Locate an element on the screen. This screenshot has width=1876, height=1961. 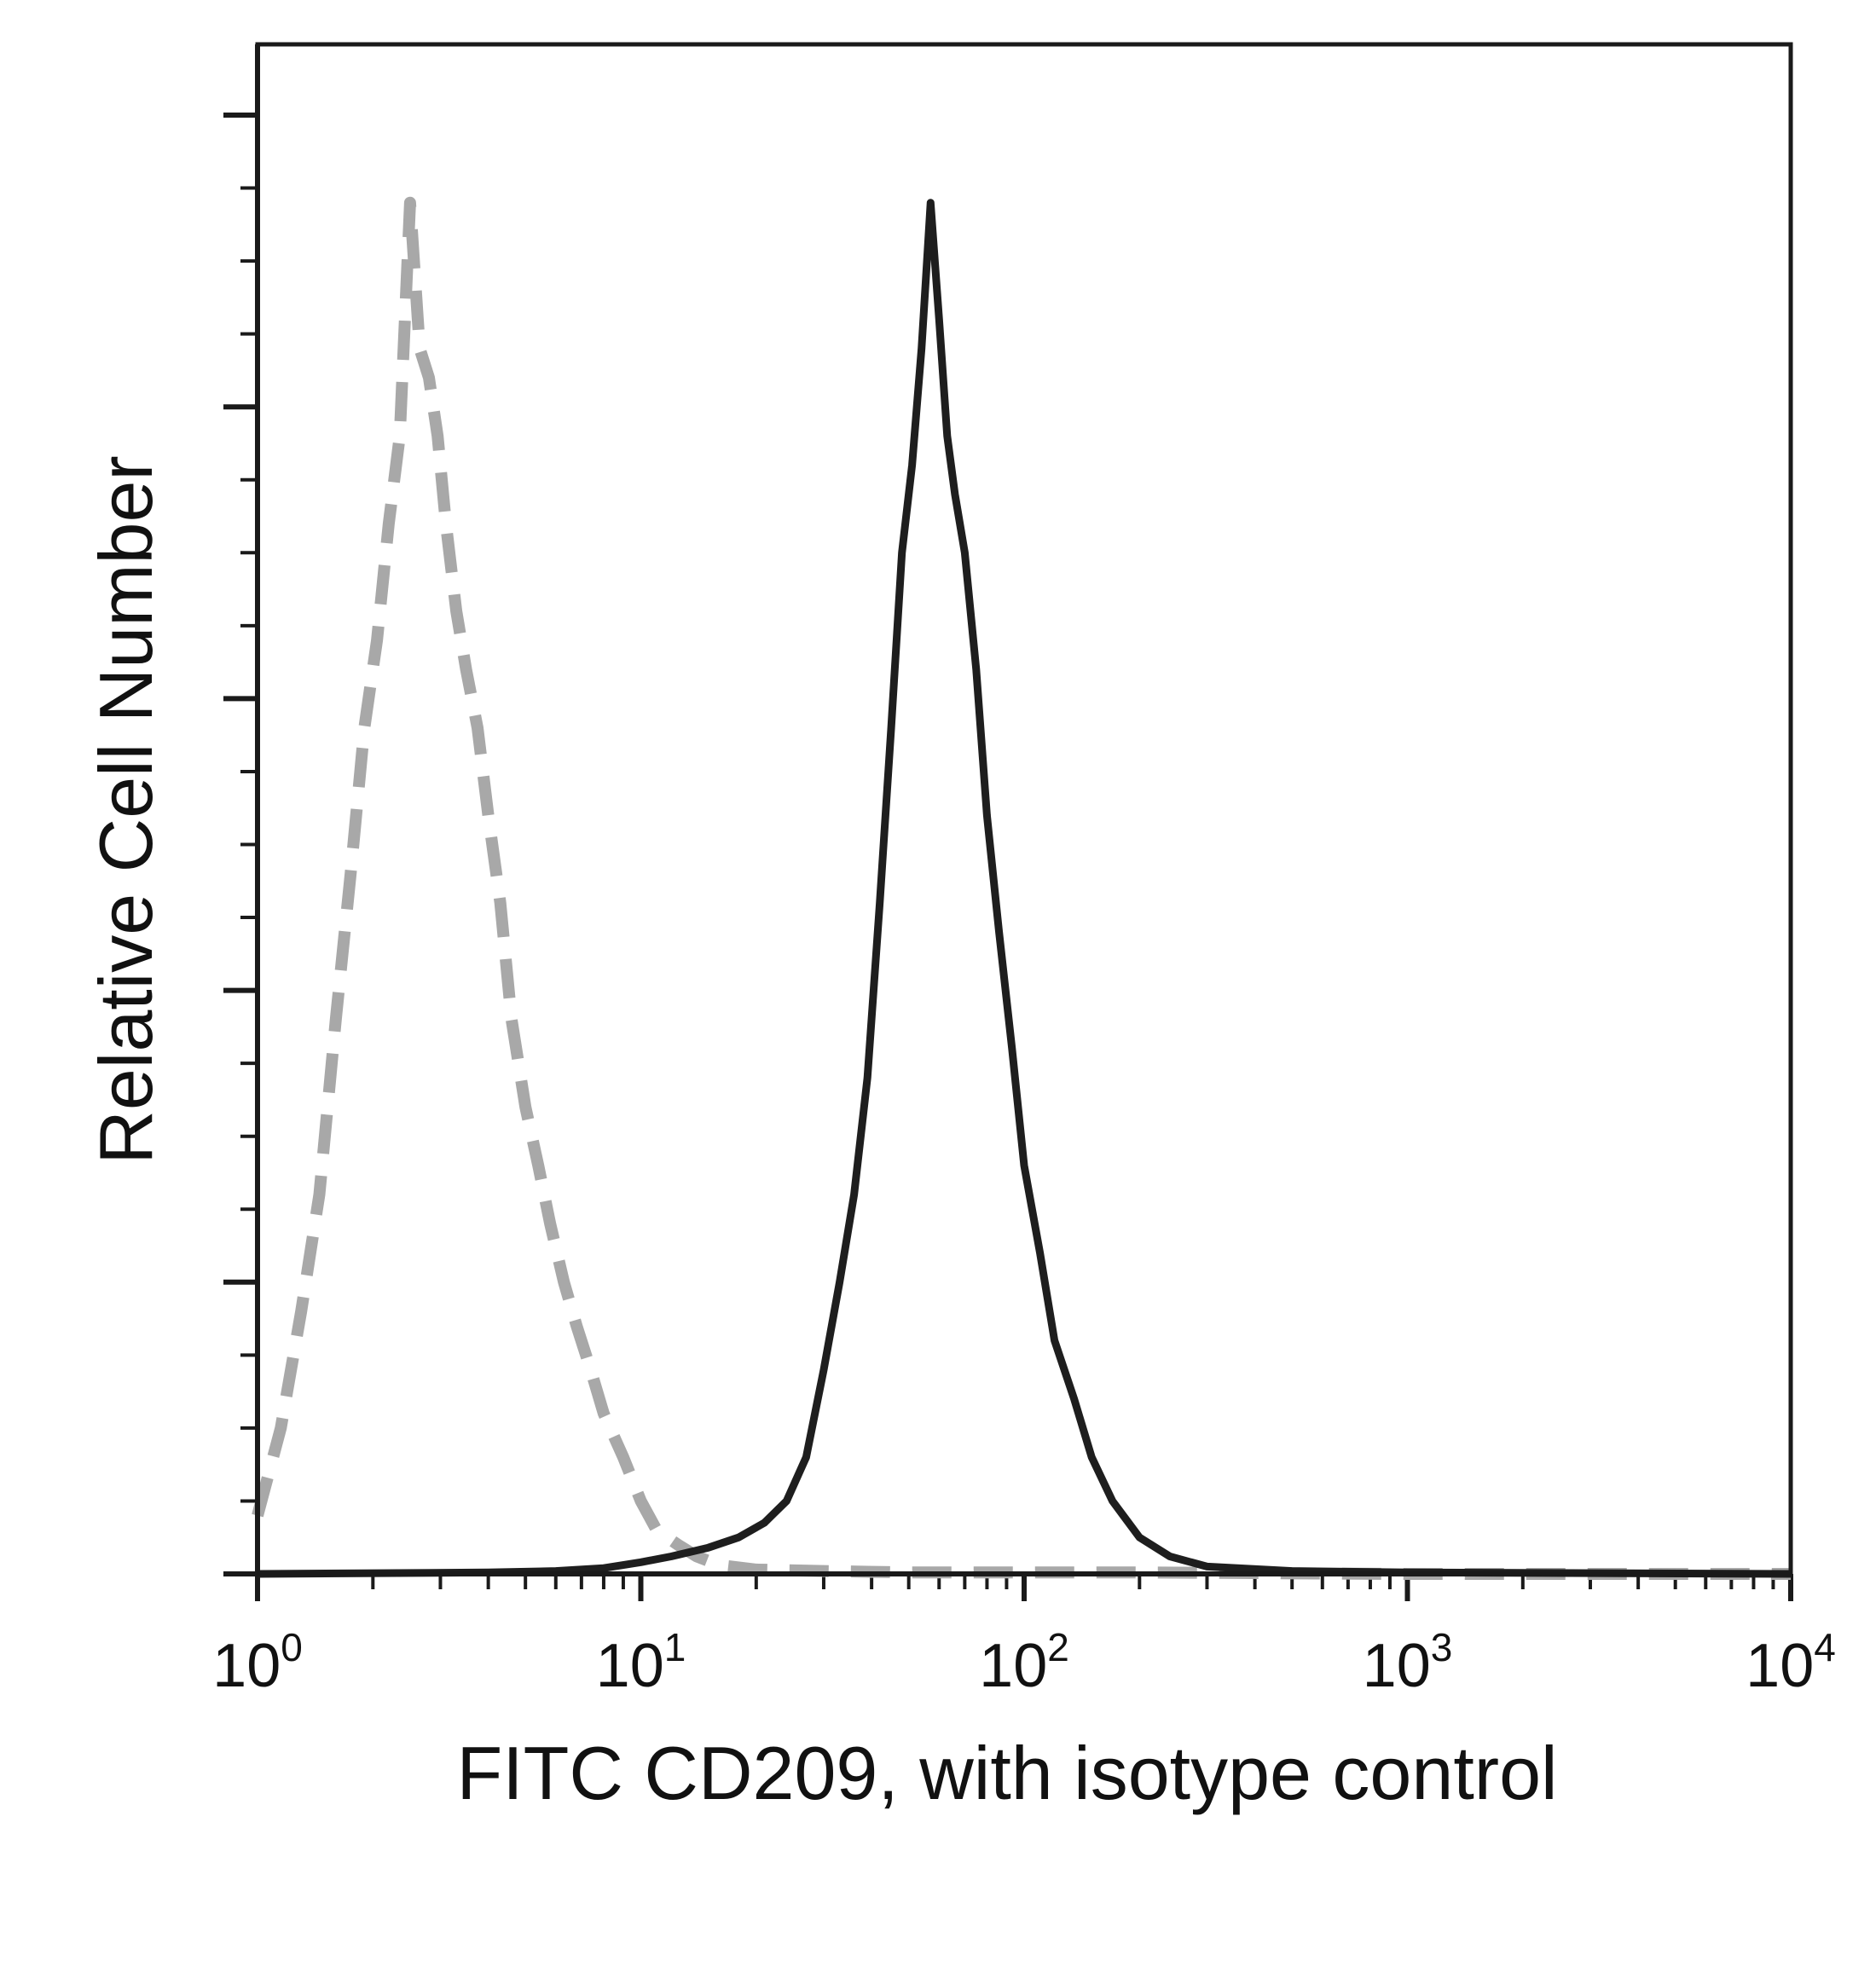
x-tick-label: 10³ is located at coordinates (1408, 1662).